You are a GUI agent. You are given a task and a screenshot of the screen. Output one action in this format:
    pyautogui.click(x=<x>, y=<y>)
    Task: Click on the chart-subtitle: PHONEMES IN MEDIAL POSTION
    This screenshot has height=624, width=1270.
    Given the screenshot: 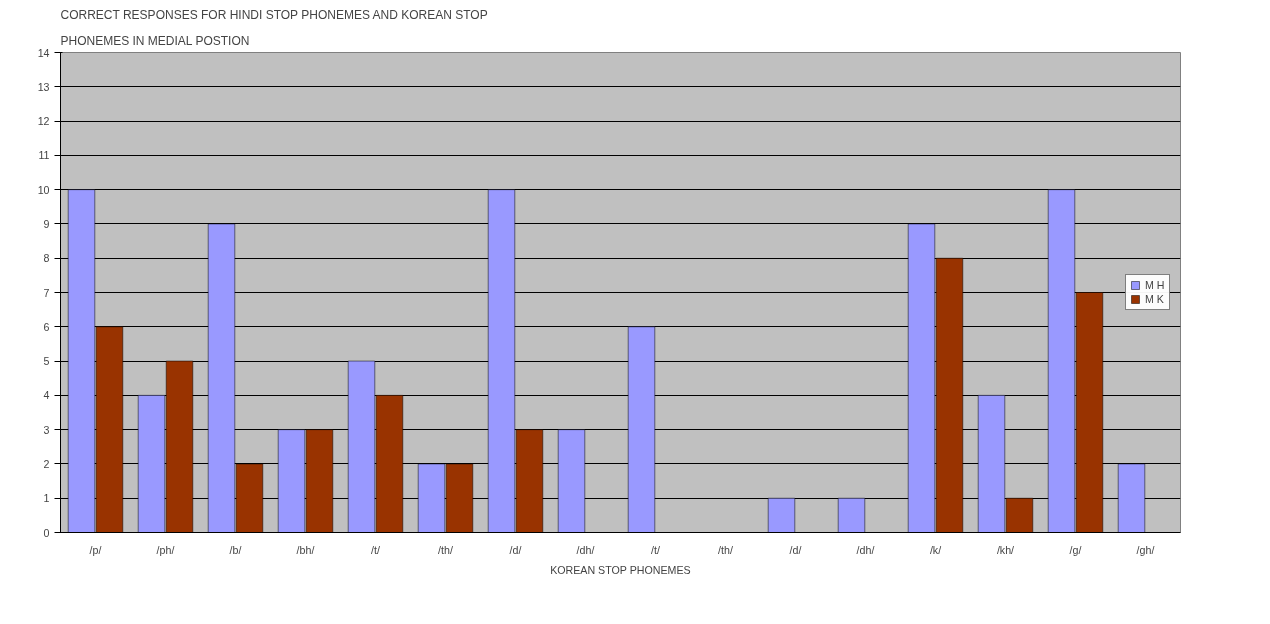 What is the action you would take?
    pyautogui.click(x=155, y=40)
    